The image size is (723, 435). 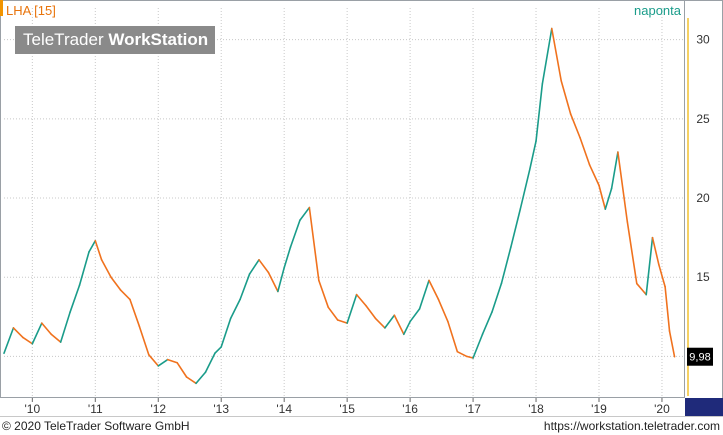 I want to click on x-tick-label: '20, so click(x=662, y=409).